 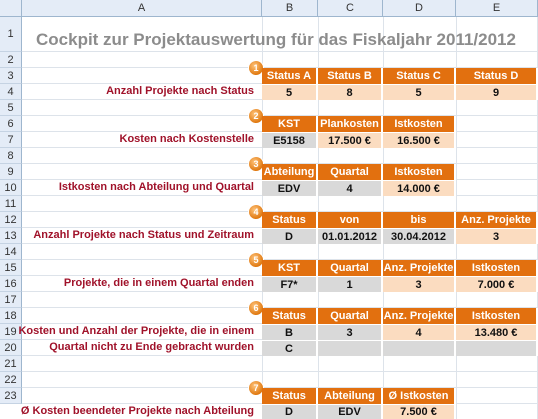 What do you see at coordinates (11, 76) in the screenshot?
I see `row-header-3: 3` at bounding box center [11, 76].